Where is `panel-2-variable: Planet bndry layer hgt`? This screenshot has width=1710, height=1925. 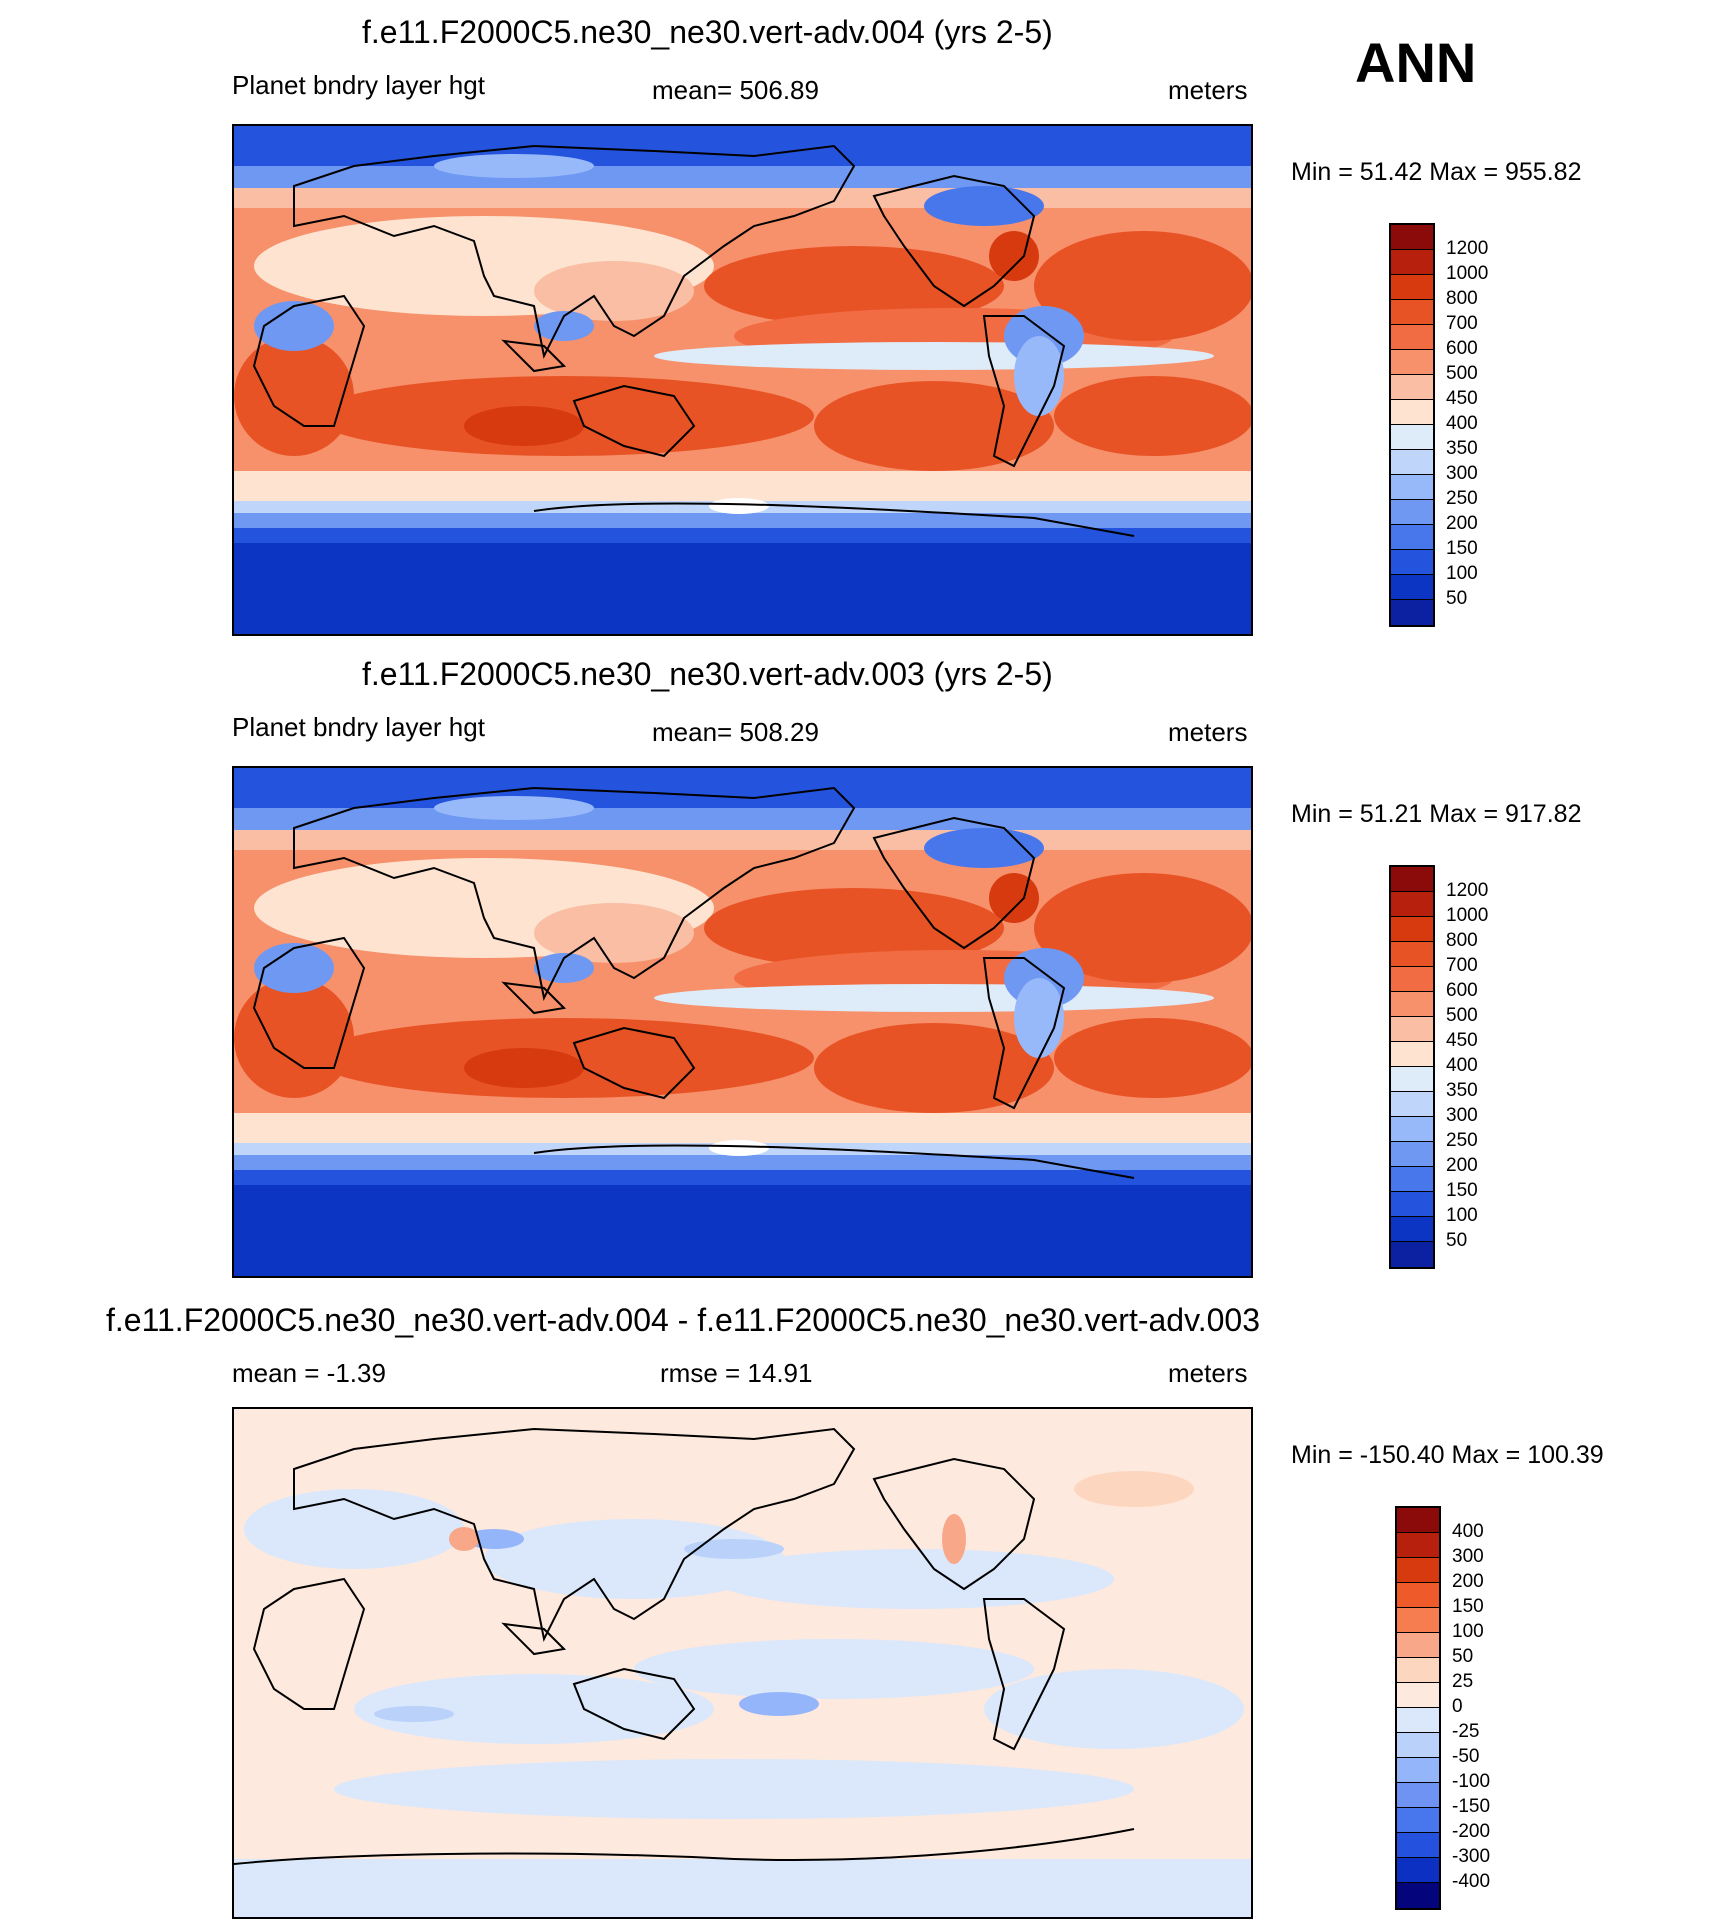 panel-2-variable: Planet bndry layer hgt is located at coordinates (358, 727).